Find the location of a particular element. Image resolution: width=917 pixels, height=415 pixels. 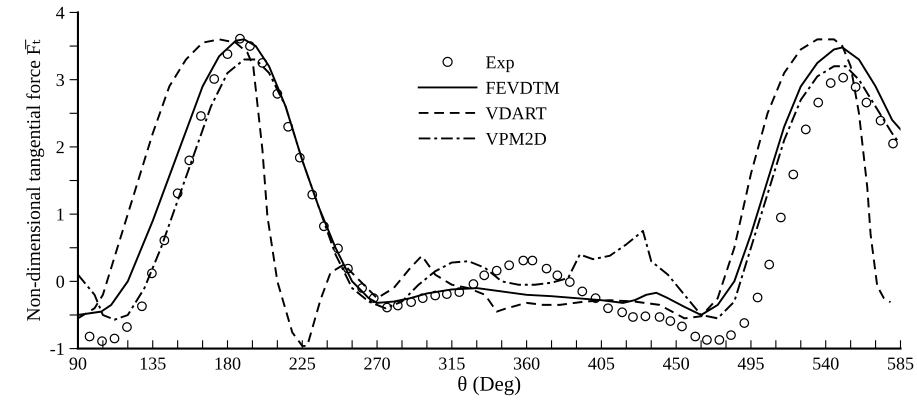

x-tick-label: 360 is located at coordinates (527, 363).